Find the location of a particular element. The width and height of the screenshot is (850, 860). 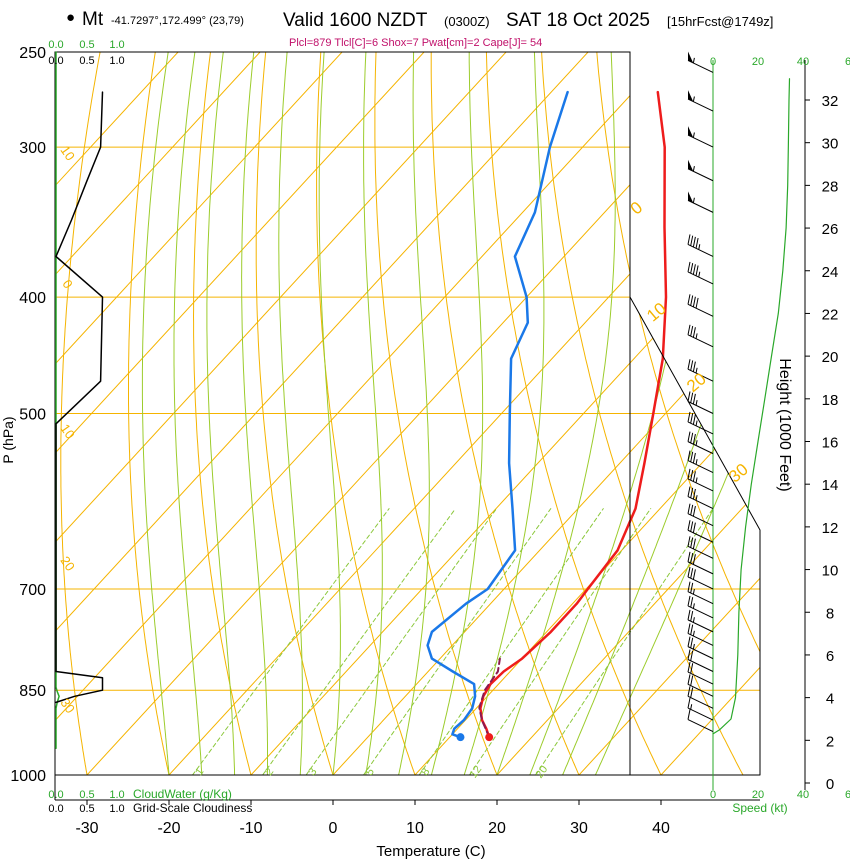

pressure-tick-label: 250 is located at coordinates (32, 53).